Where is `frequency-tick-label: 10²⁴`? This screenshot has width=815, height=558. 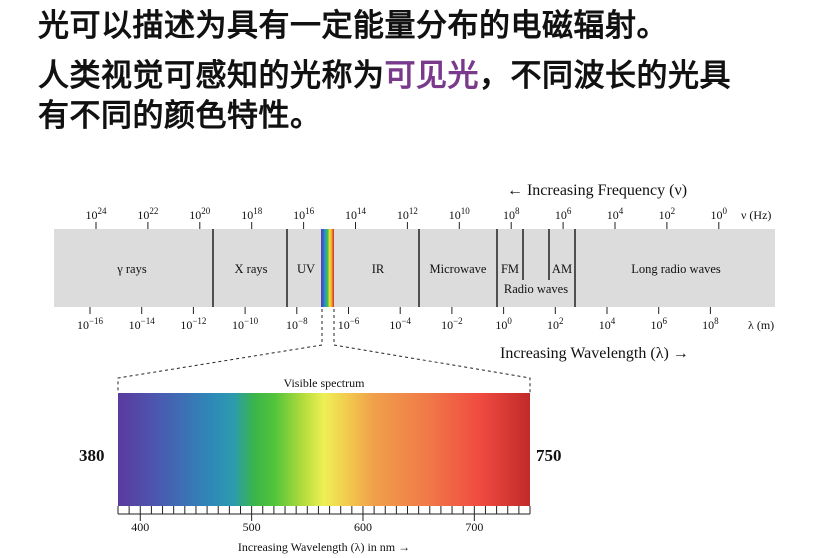
frequency-tick-label: 10²⁴ is located at coordinates (97, 214).